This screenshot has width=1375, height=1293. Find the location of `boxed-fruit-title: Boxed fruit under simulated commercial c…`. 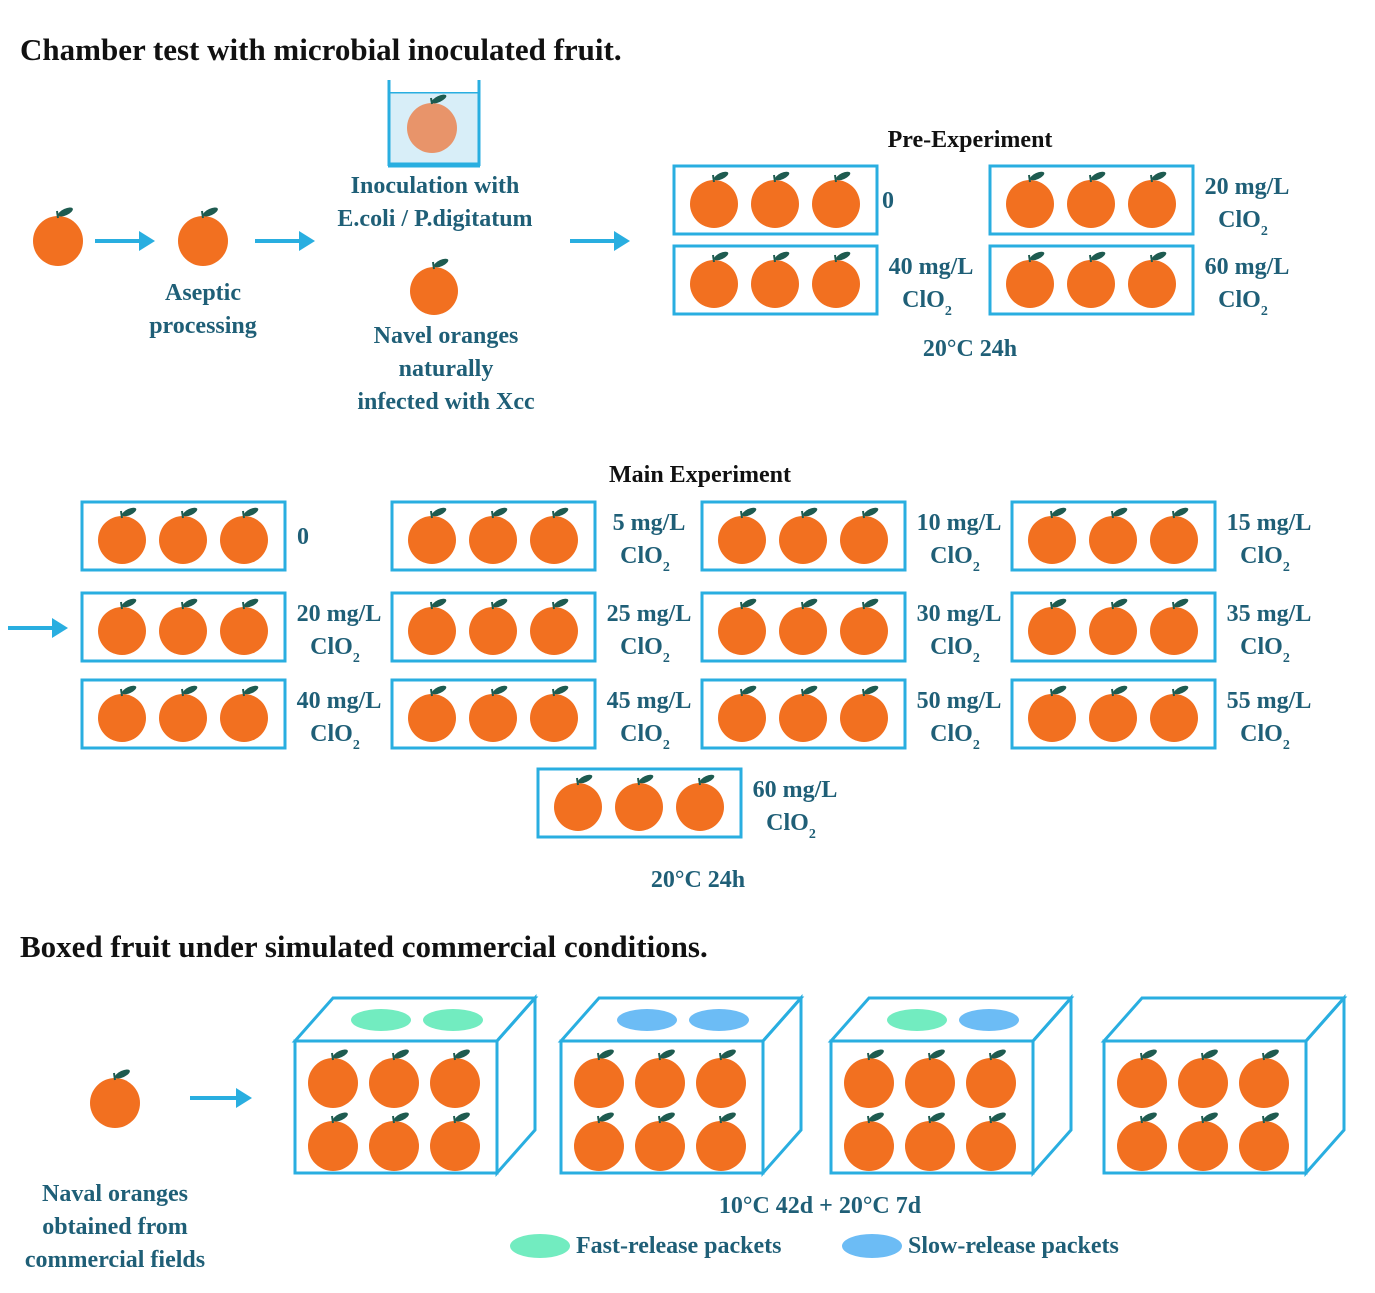

boxed-fruit-title: Boxed fruit under simulated commercial c… is located at coordinates (364, 946).